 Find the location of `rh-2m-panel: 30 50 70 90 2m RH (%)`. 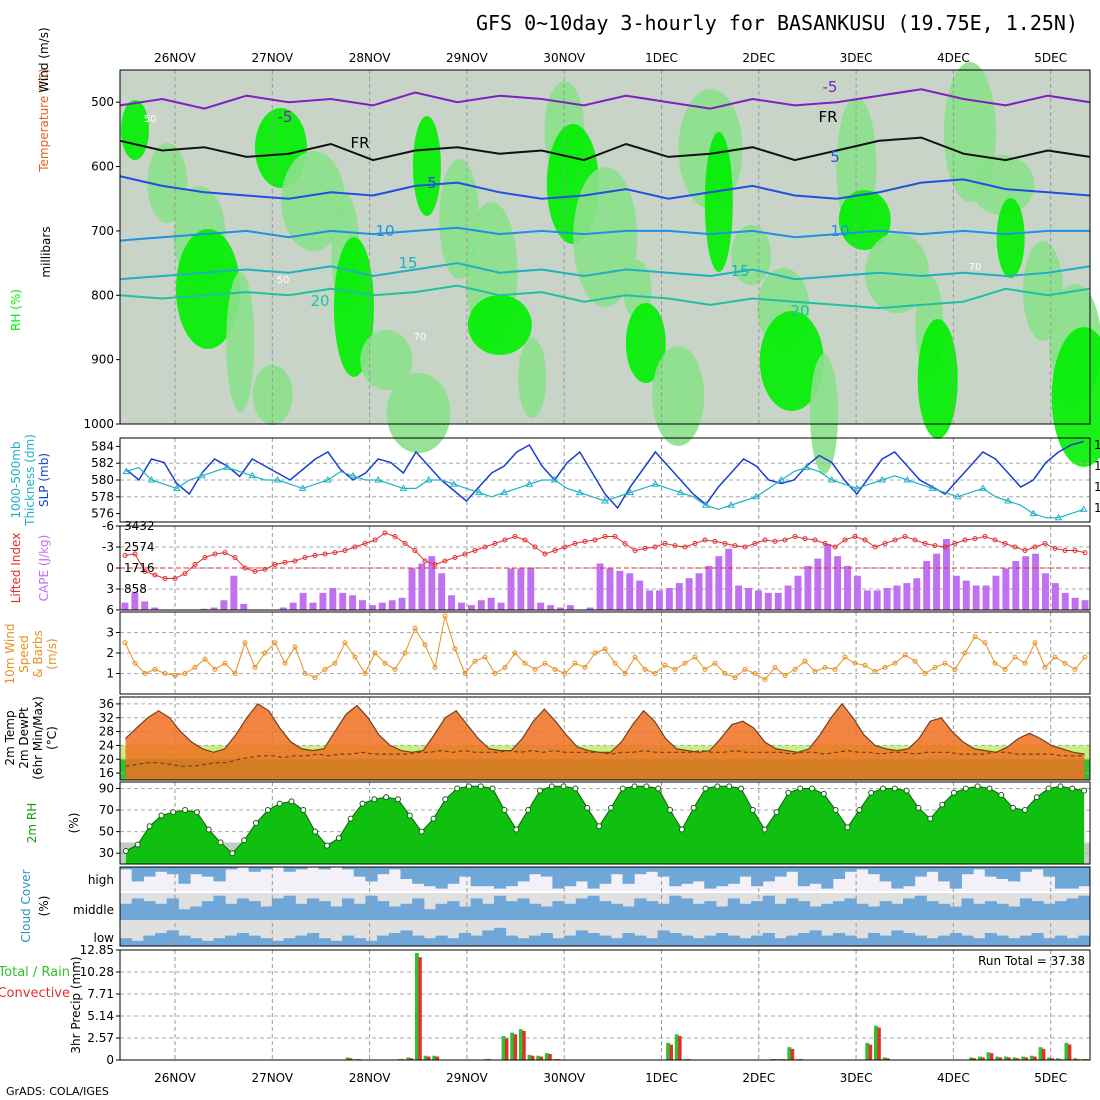

rh-2m-panel: 30 50 70 90 2m RH (%) is located at coordinates (558, 823).